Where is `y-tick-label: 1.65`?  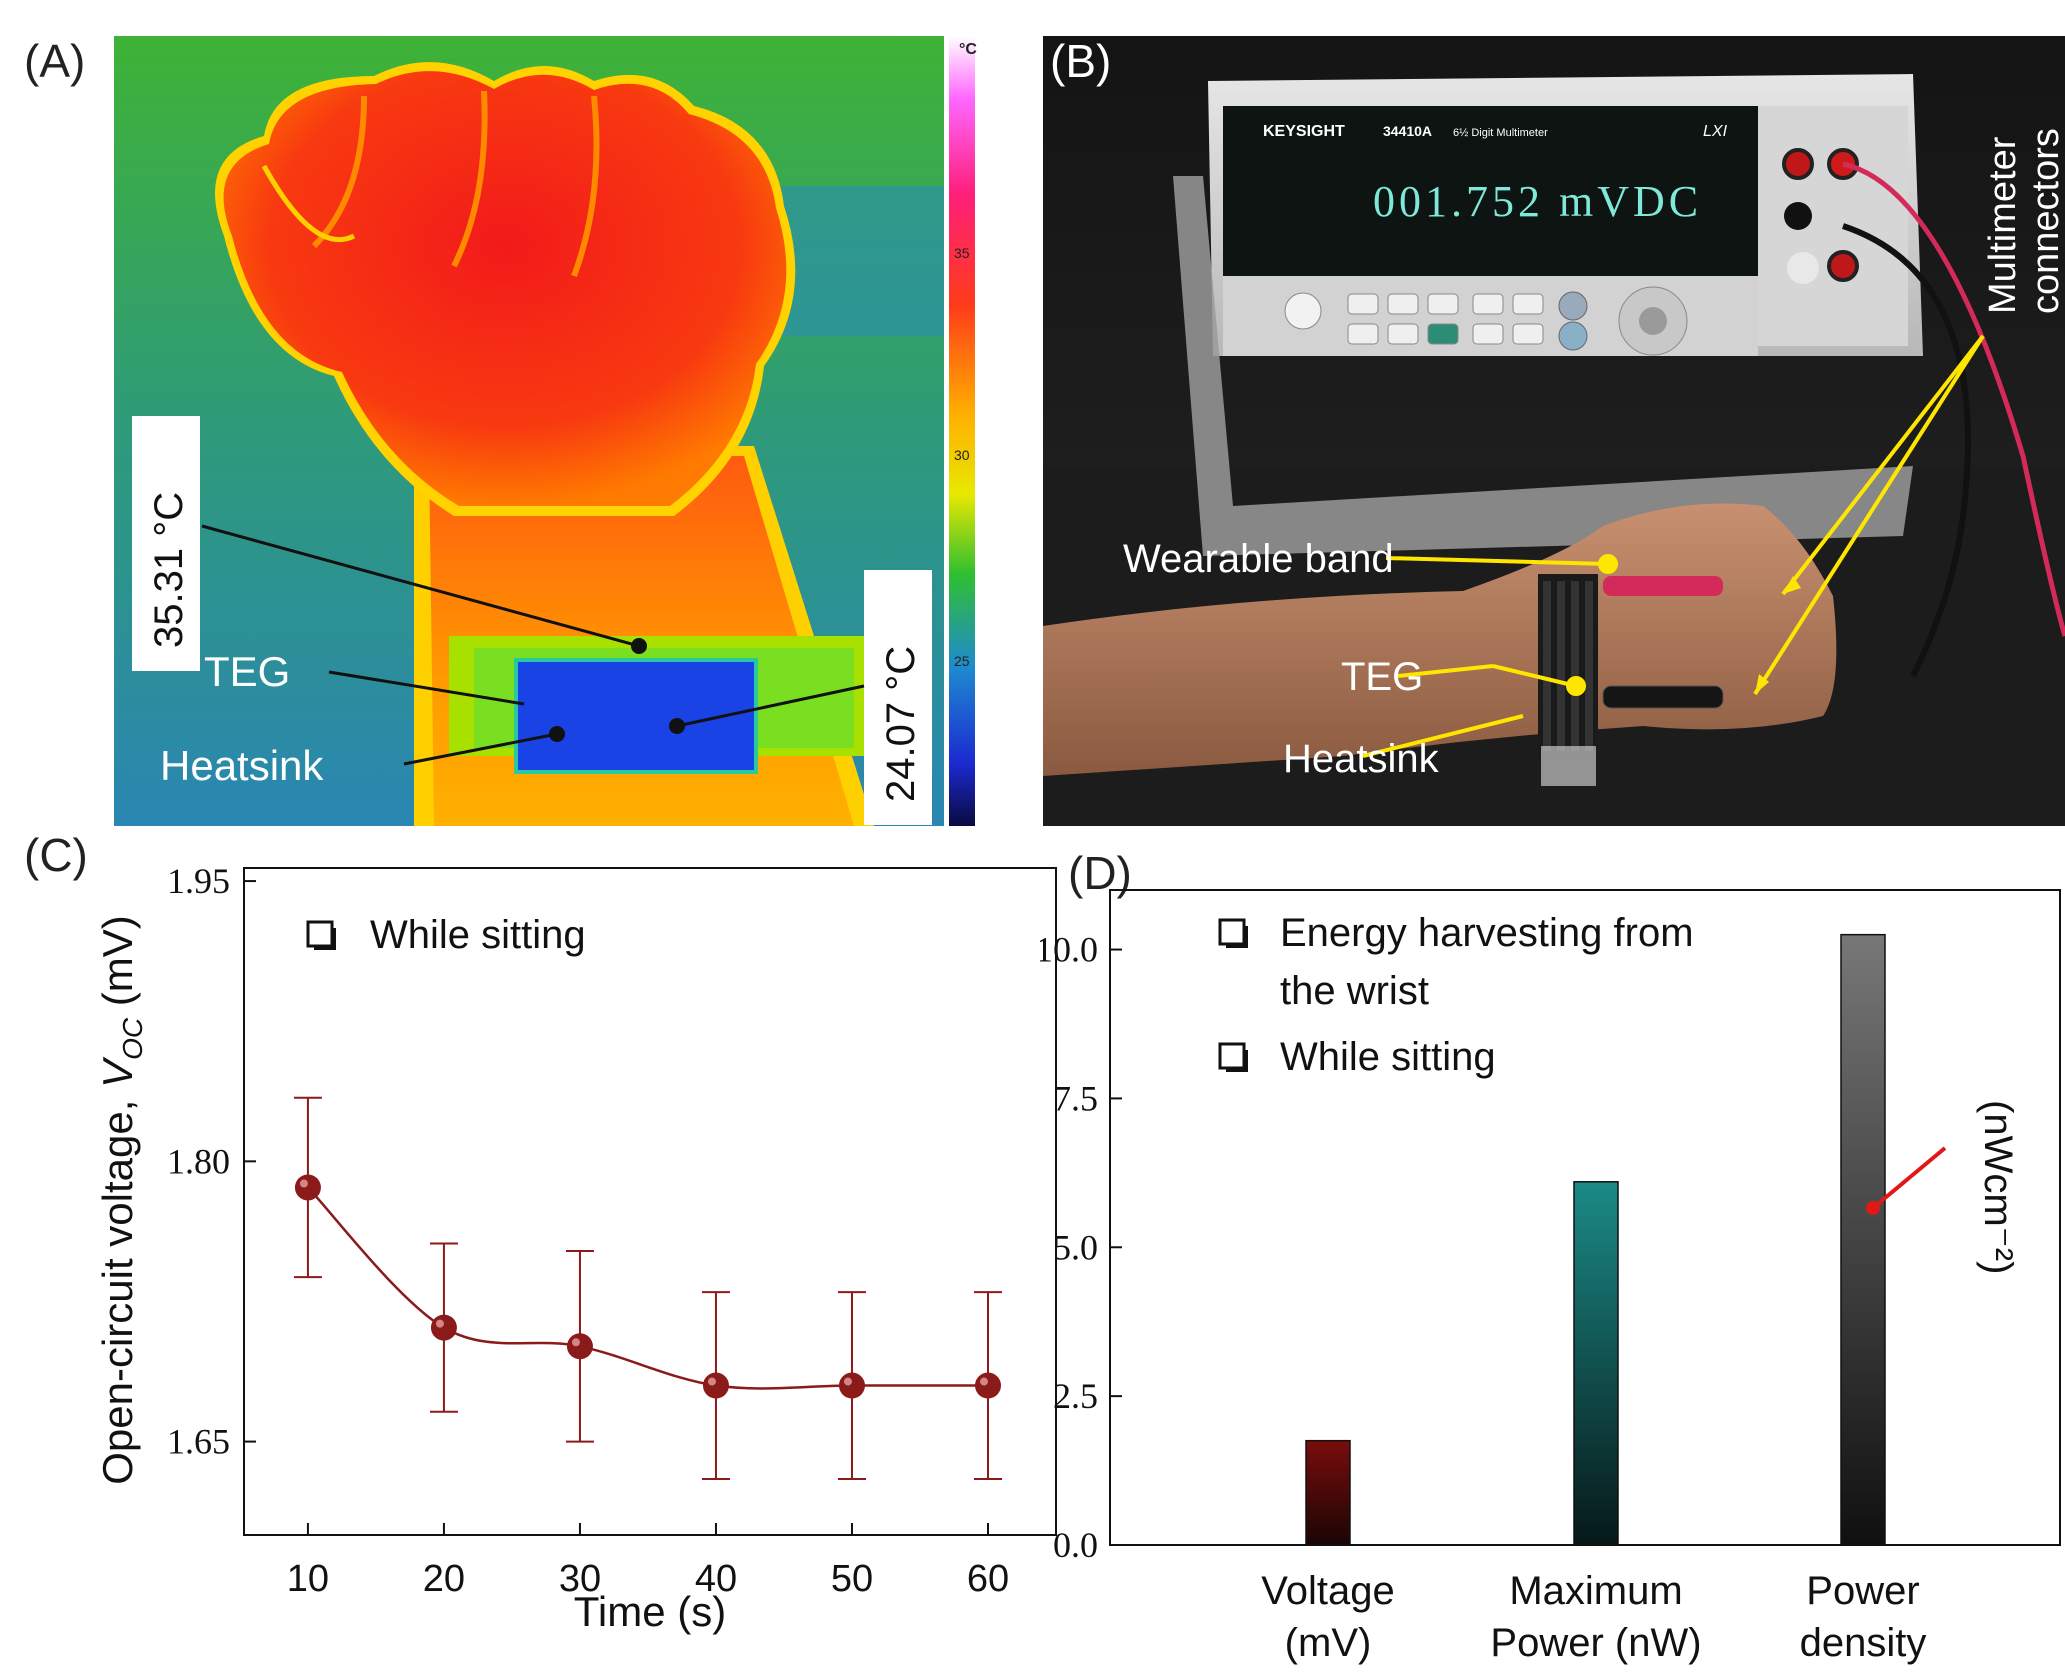
y-tick-label: 1.65 is located at coordinates (198, 1442).